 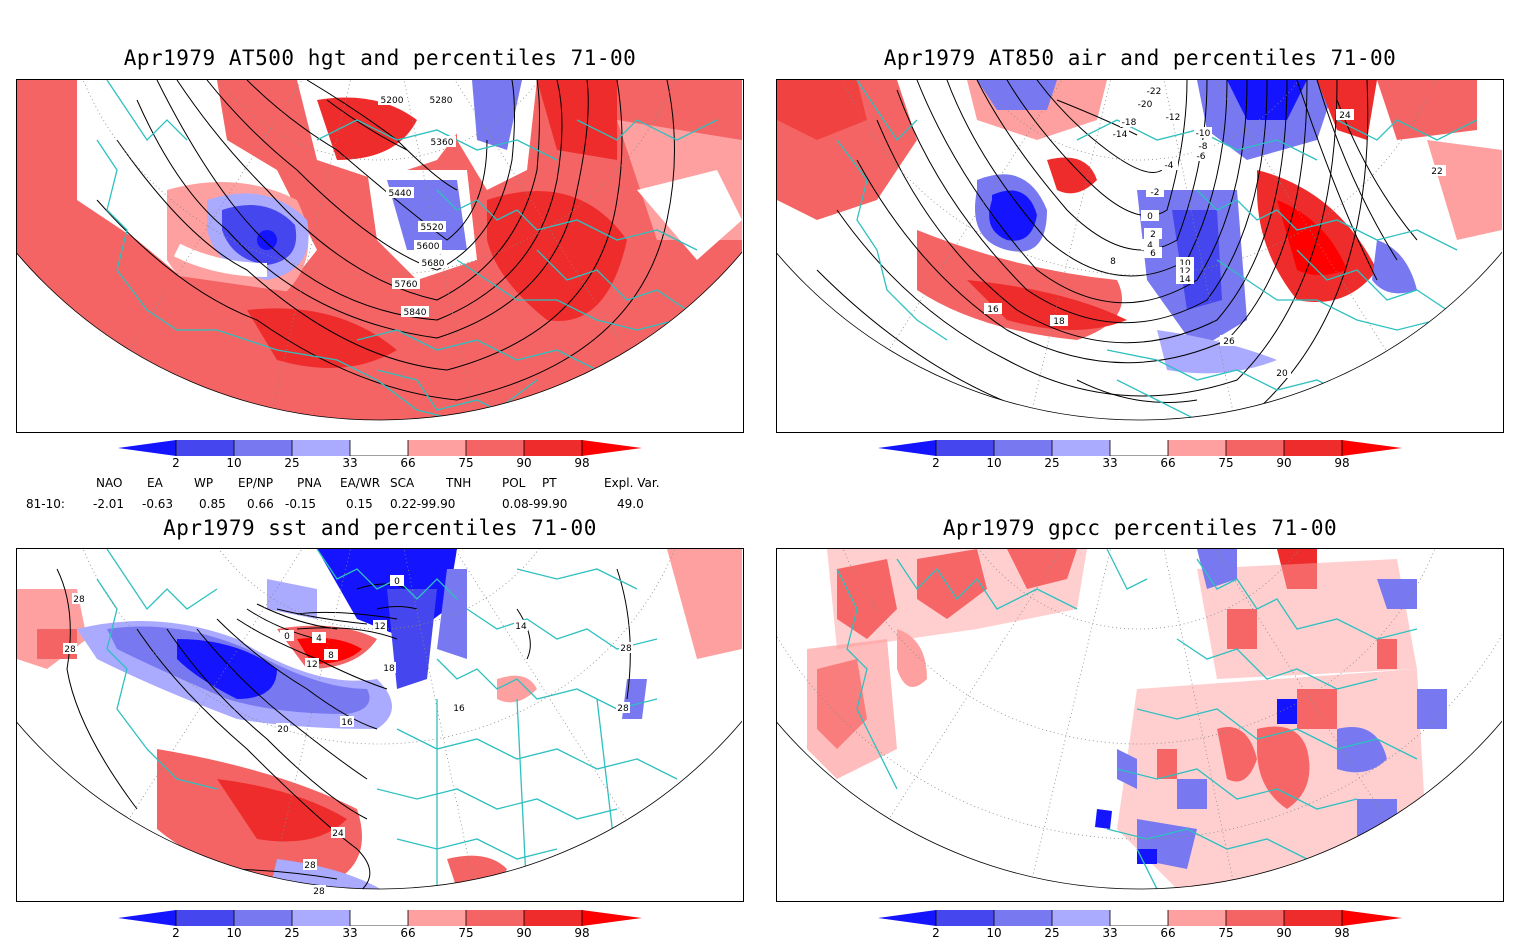 What do you see at coordinates (380, 58) in the screenshot?
I see `panel-title-1: Apr1979 AT500 hgt and percentiles 71-00` at bounding box center [380, 58].